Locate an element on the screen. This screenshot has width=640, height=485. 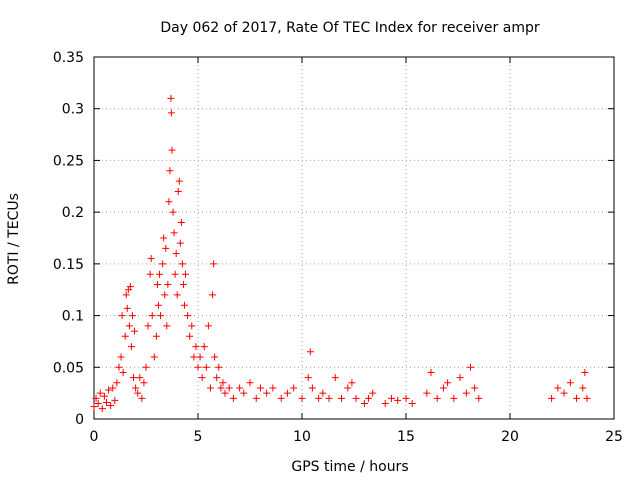
x-tick-label: 10 is located at coordinates (302, 437).